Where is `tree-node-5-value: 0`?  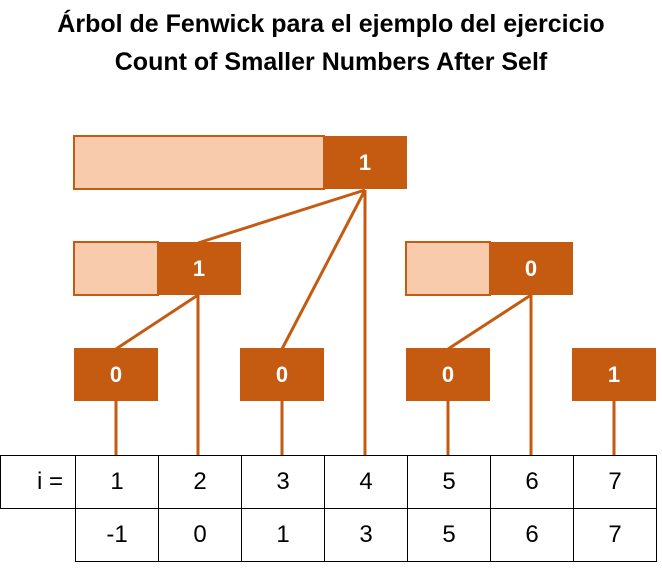
tree-node-5-value: 0 is located at coordinates (448, 374).